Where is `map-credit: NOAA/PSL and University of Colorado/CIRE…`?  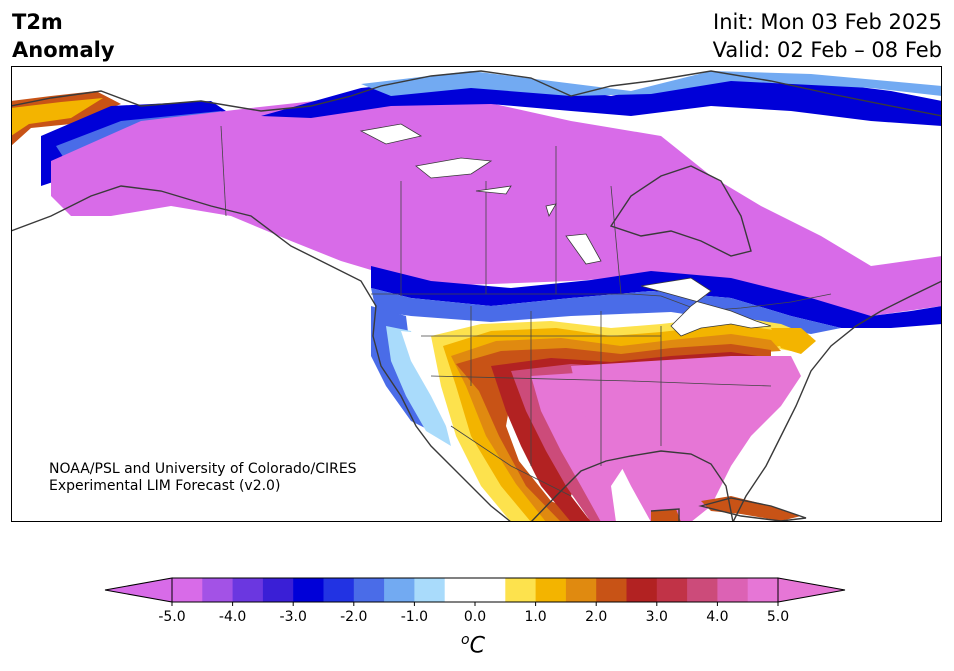 map-credit: NOAA/PSL and University of Colorado/CIRE… is located at coordinates (203, 478).